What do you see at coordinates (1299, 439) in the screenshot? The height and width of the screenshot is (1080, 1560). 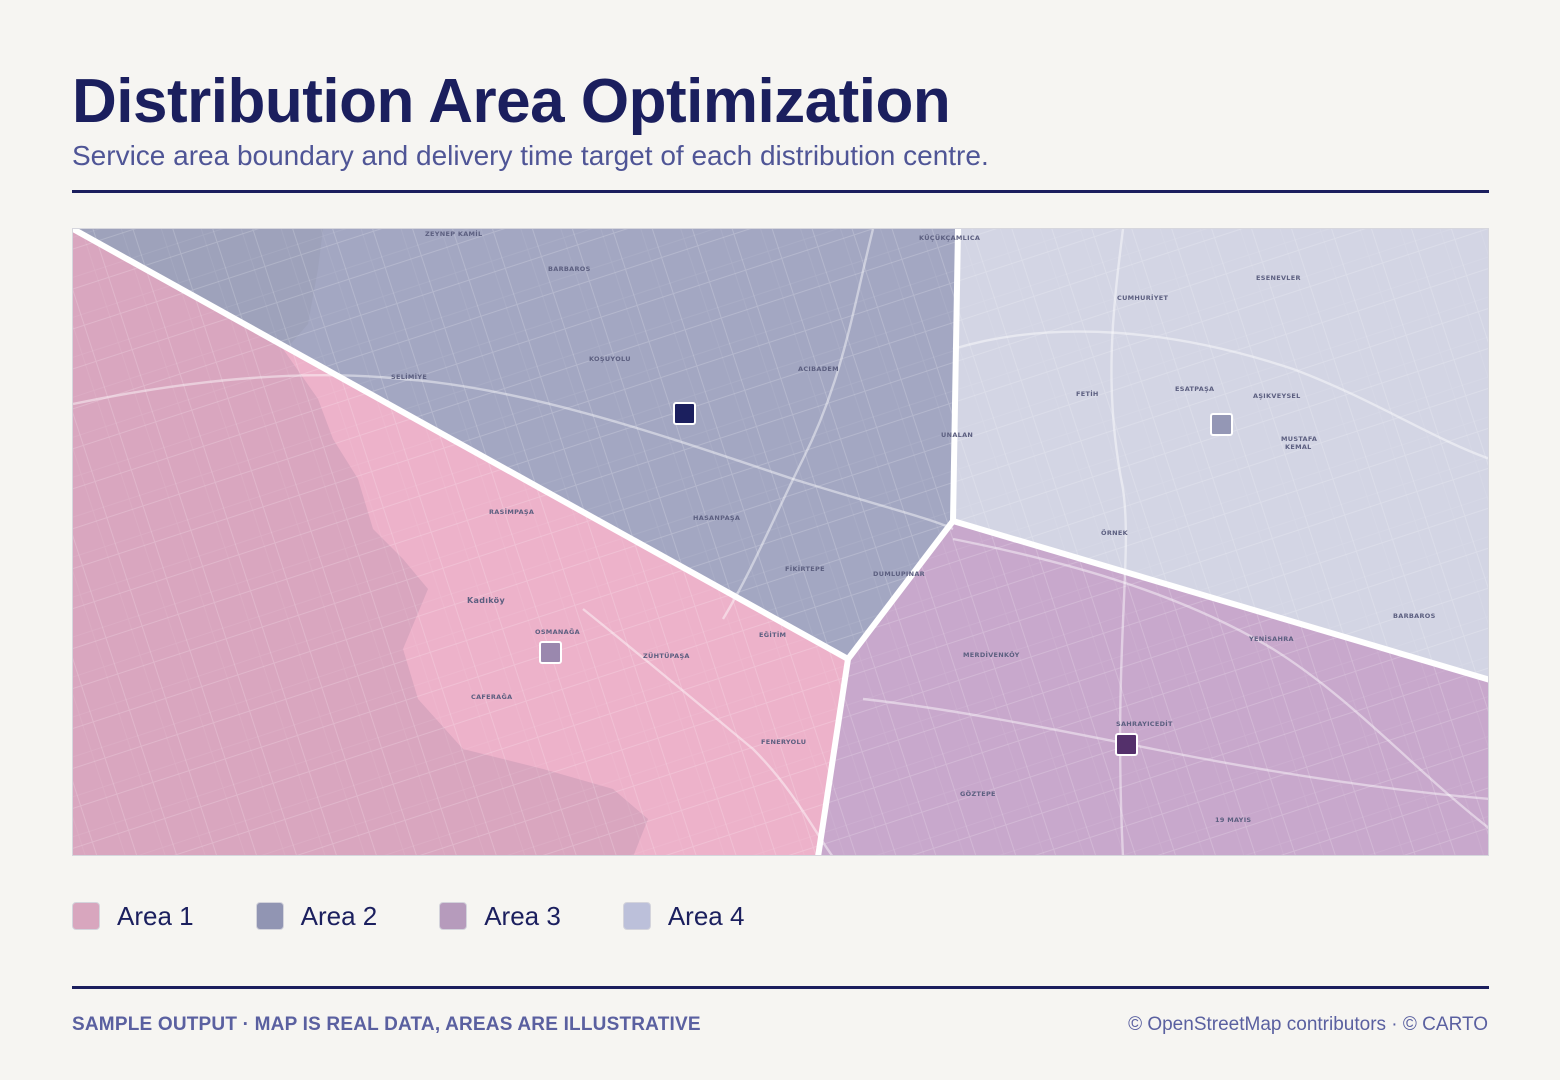 I see `place-label: MUSTAFA` at bounding box center [1299, 439].